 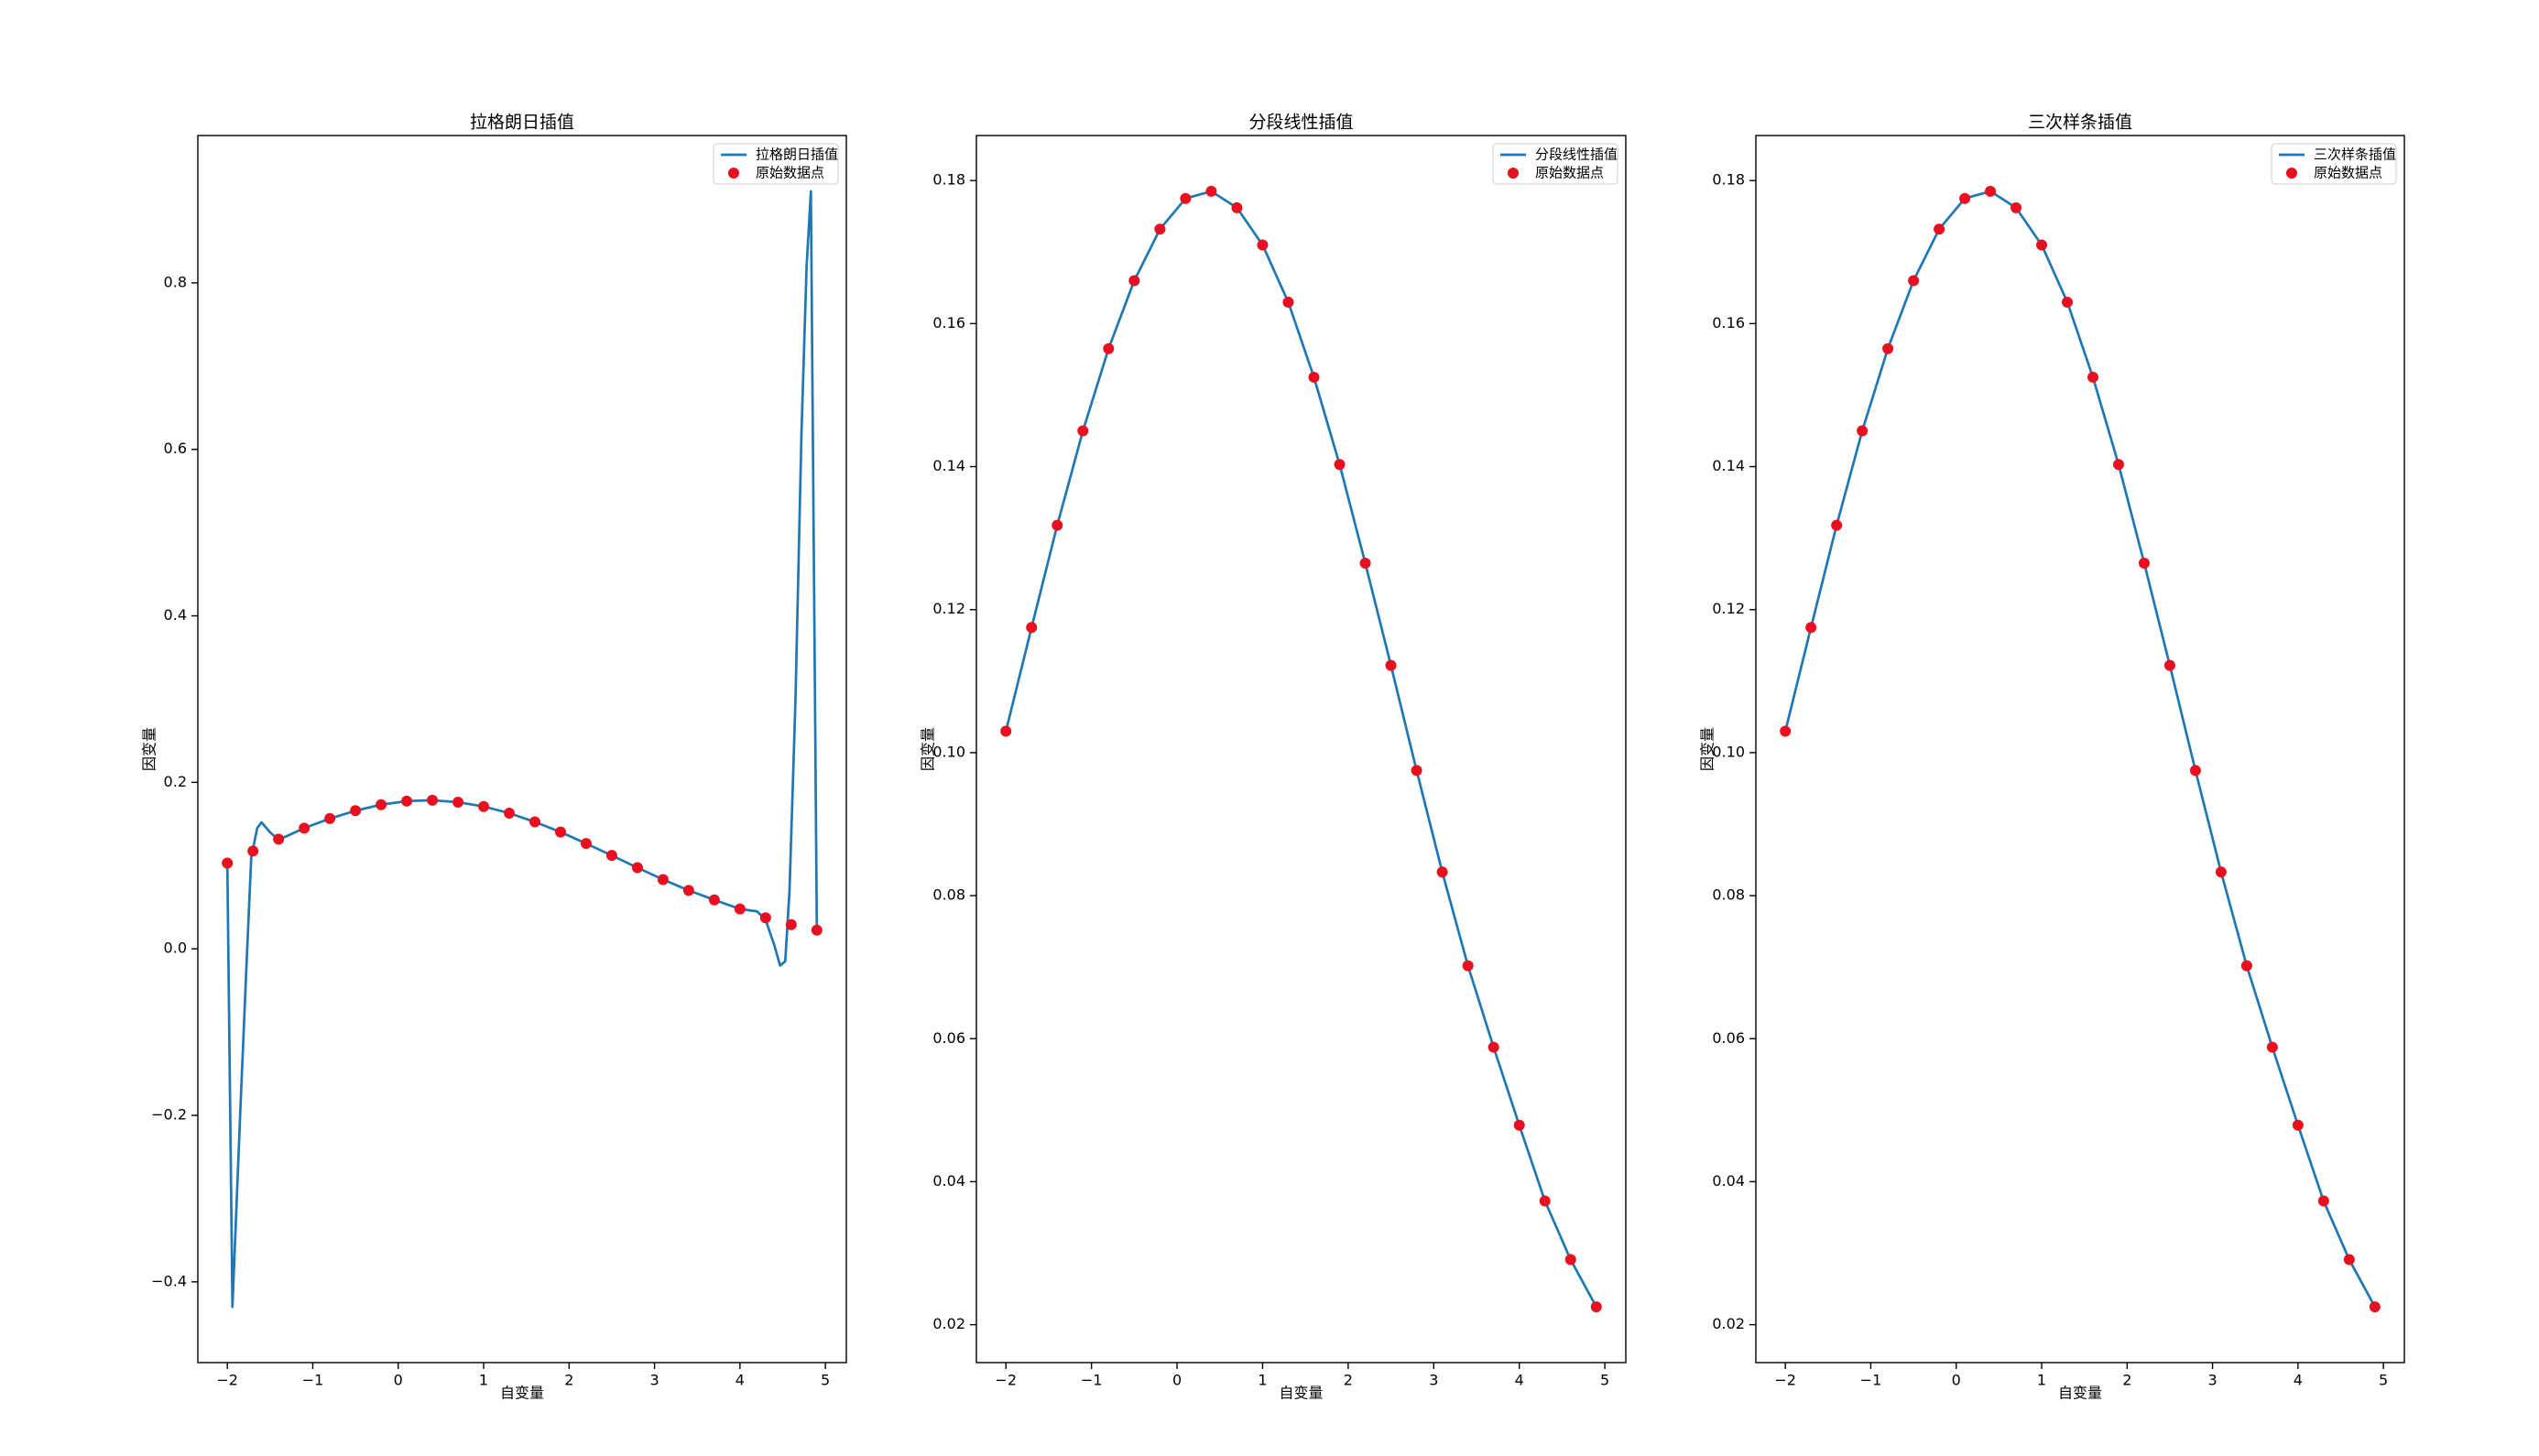 What do you see at coordinates (169, 1115) in the screenshot?
I see `y-tick-label: −0.2` at bounding box center [169, 1115].